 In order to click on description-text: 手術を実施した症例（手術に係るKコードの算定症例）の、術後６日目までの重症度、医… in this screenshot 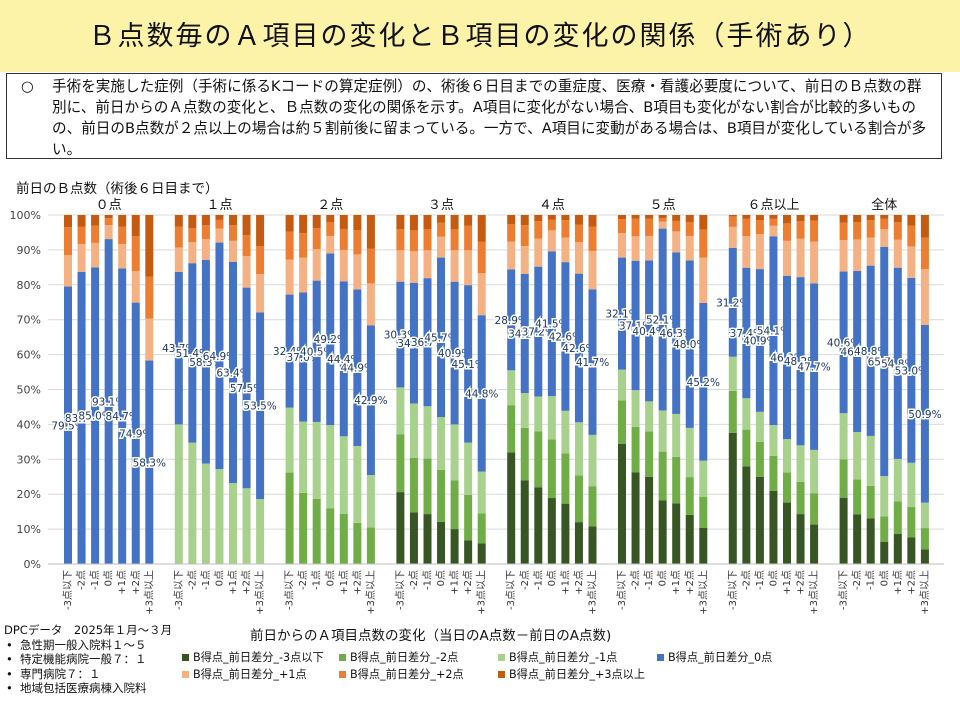, I will do `click(489, 118)`.